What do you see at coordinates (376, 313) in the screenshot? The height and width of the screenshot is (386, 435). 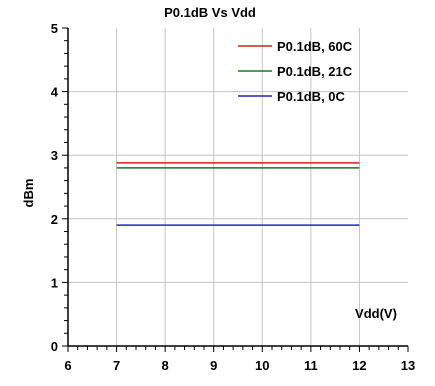 I see `x-axis-label: Vdd(V)` at bounding box center [376, 313].